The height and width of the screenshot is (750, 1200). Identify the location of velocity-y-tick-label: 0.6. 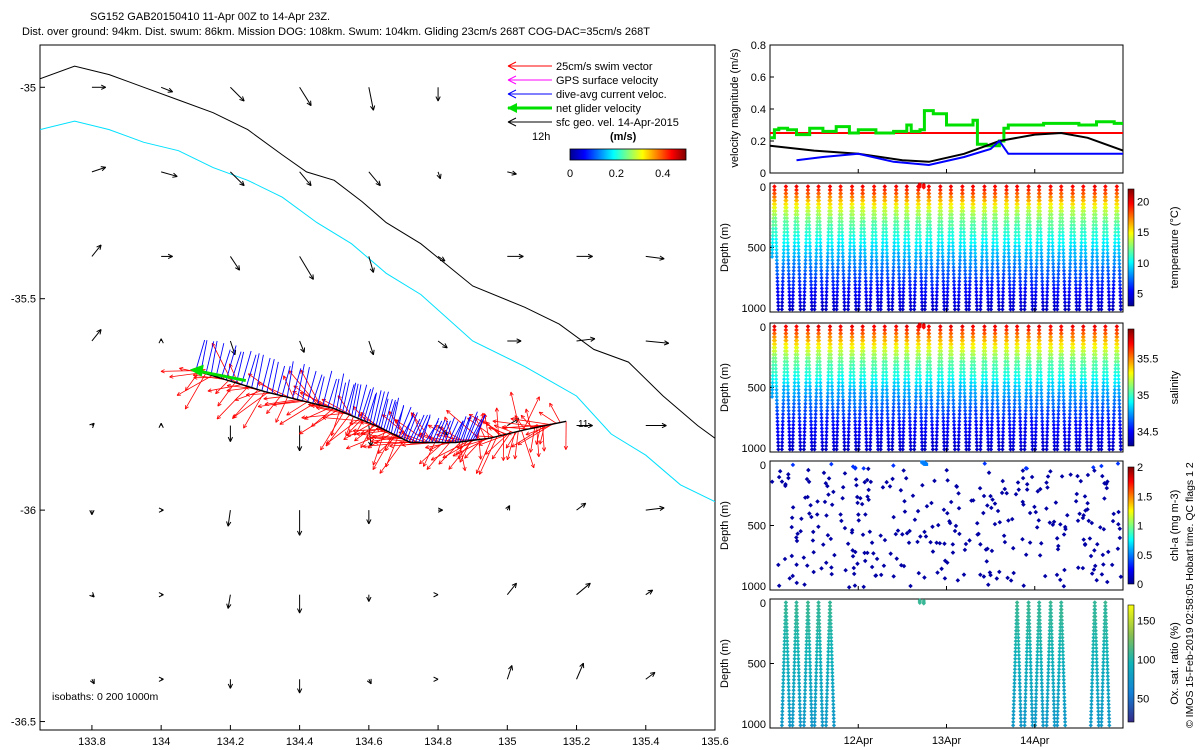
(758, 78).